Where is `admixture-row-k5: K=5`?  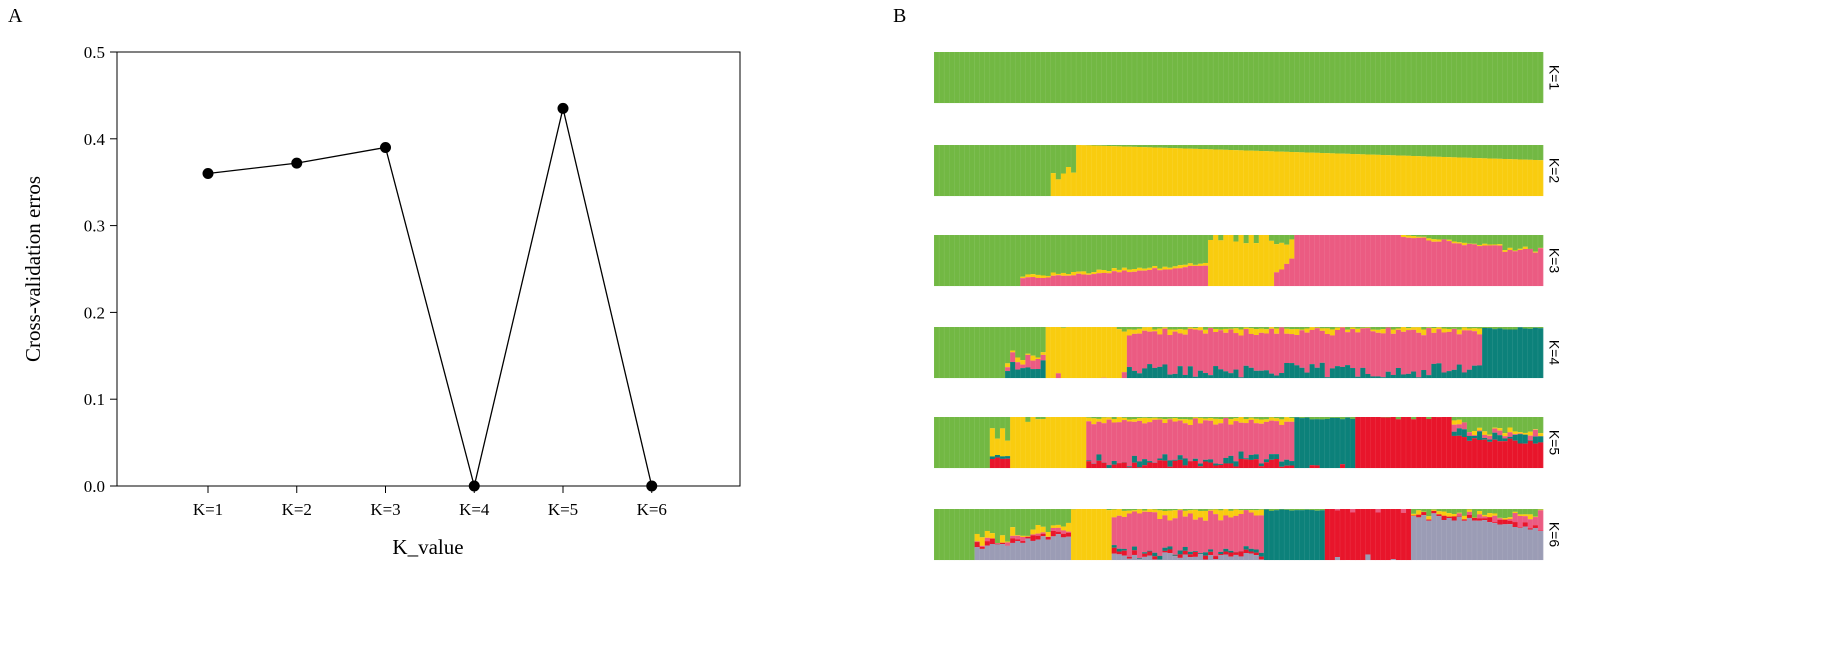 admixture-row-k5: K=5 is located at coordinates (1247, 443).